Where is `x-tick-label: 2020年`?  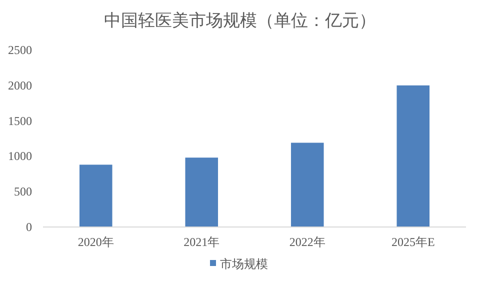
x-tick-label: 2020年 is located at coordinates (96, 242).